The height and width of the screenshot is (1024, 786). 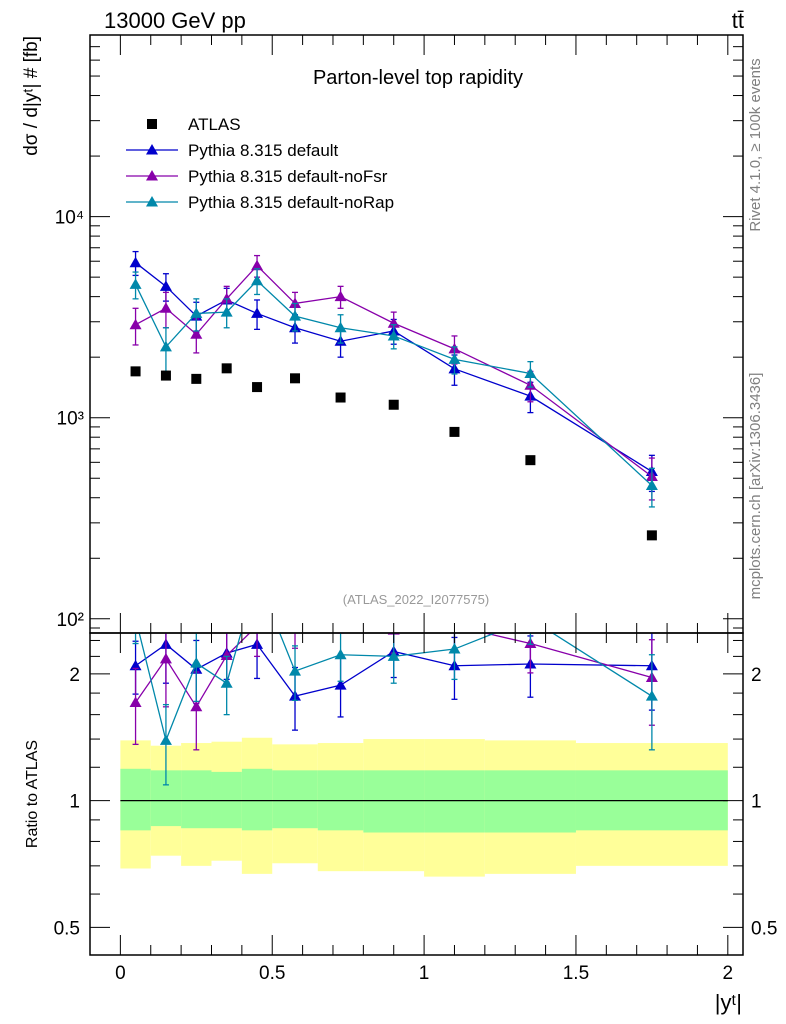 What do you see at coordinates (69, 218) in the screenshot?
I see `y-tick-label: 10⁴` at bounding box center [69, 218].